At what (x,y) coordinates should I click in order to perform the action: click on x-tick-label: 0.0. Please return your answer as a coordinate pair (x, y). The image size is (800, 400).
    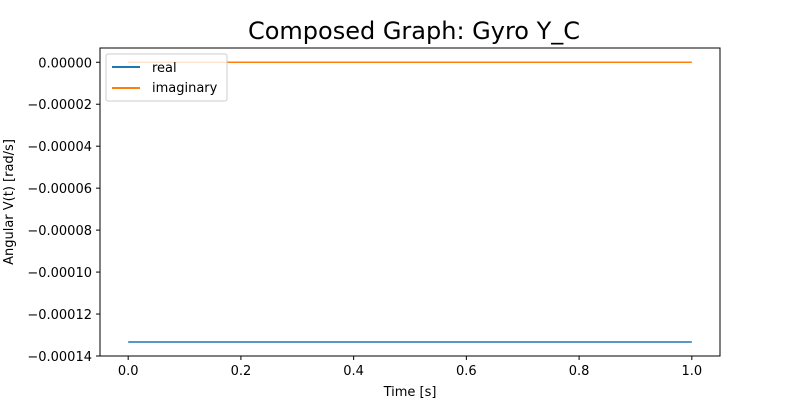
    Looking at the image, I should click on (128, 371).